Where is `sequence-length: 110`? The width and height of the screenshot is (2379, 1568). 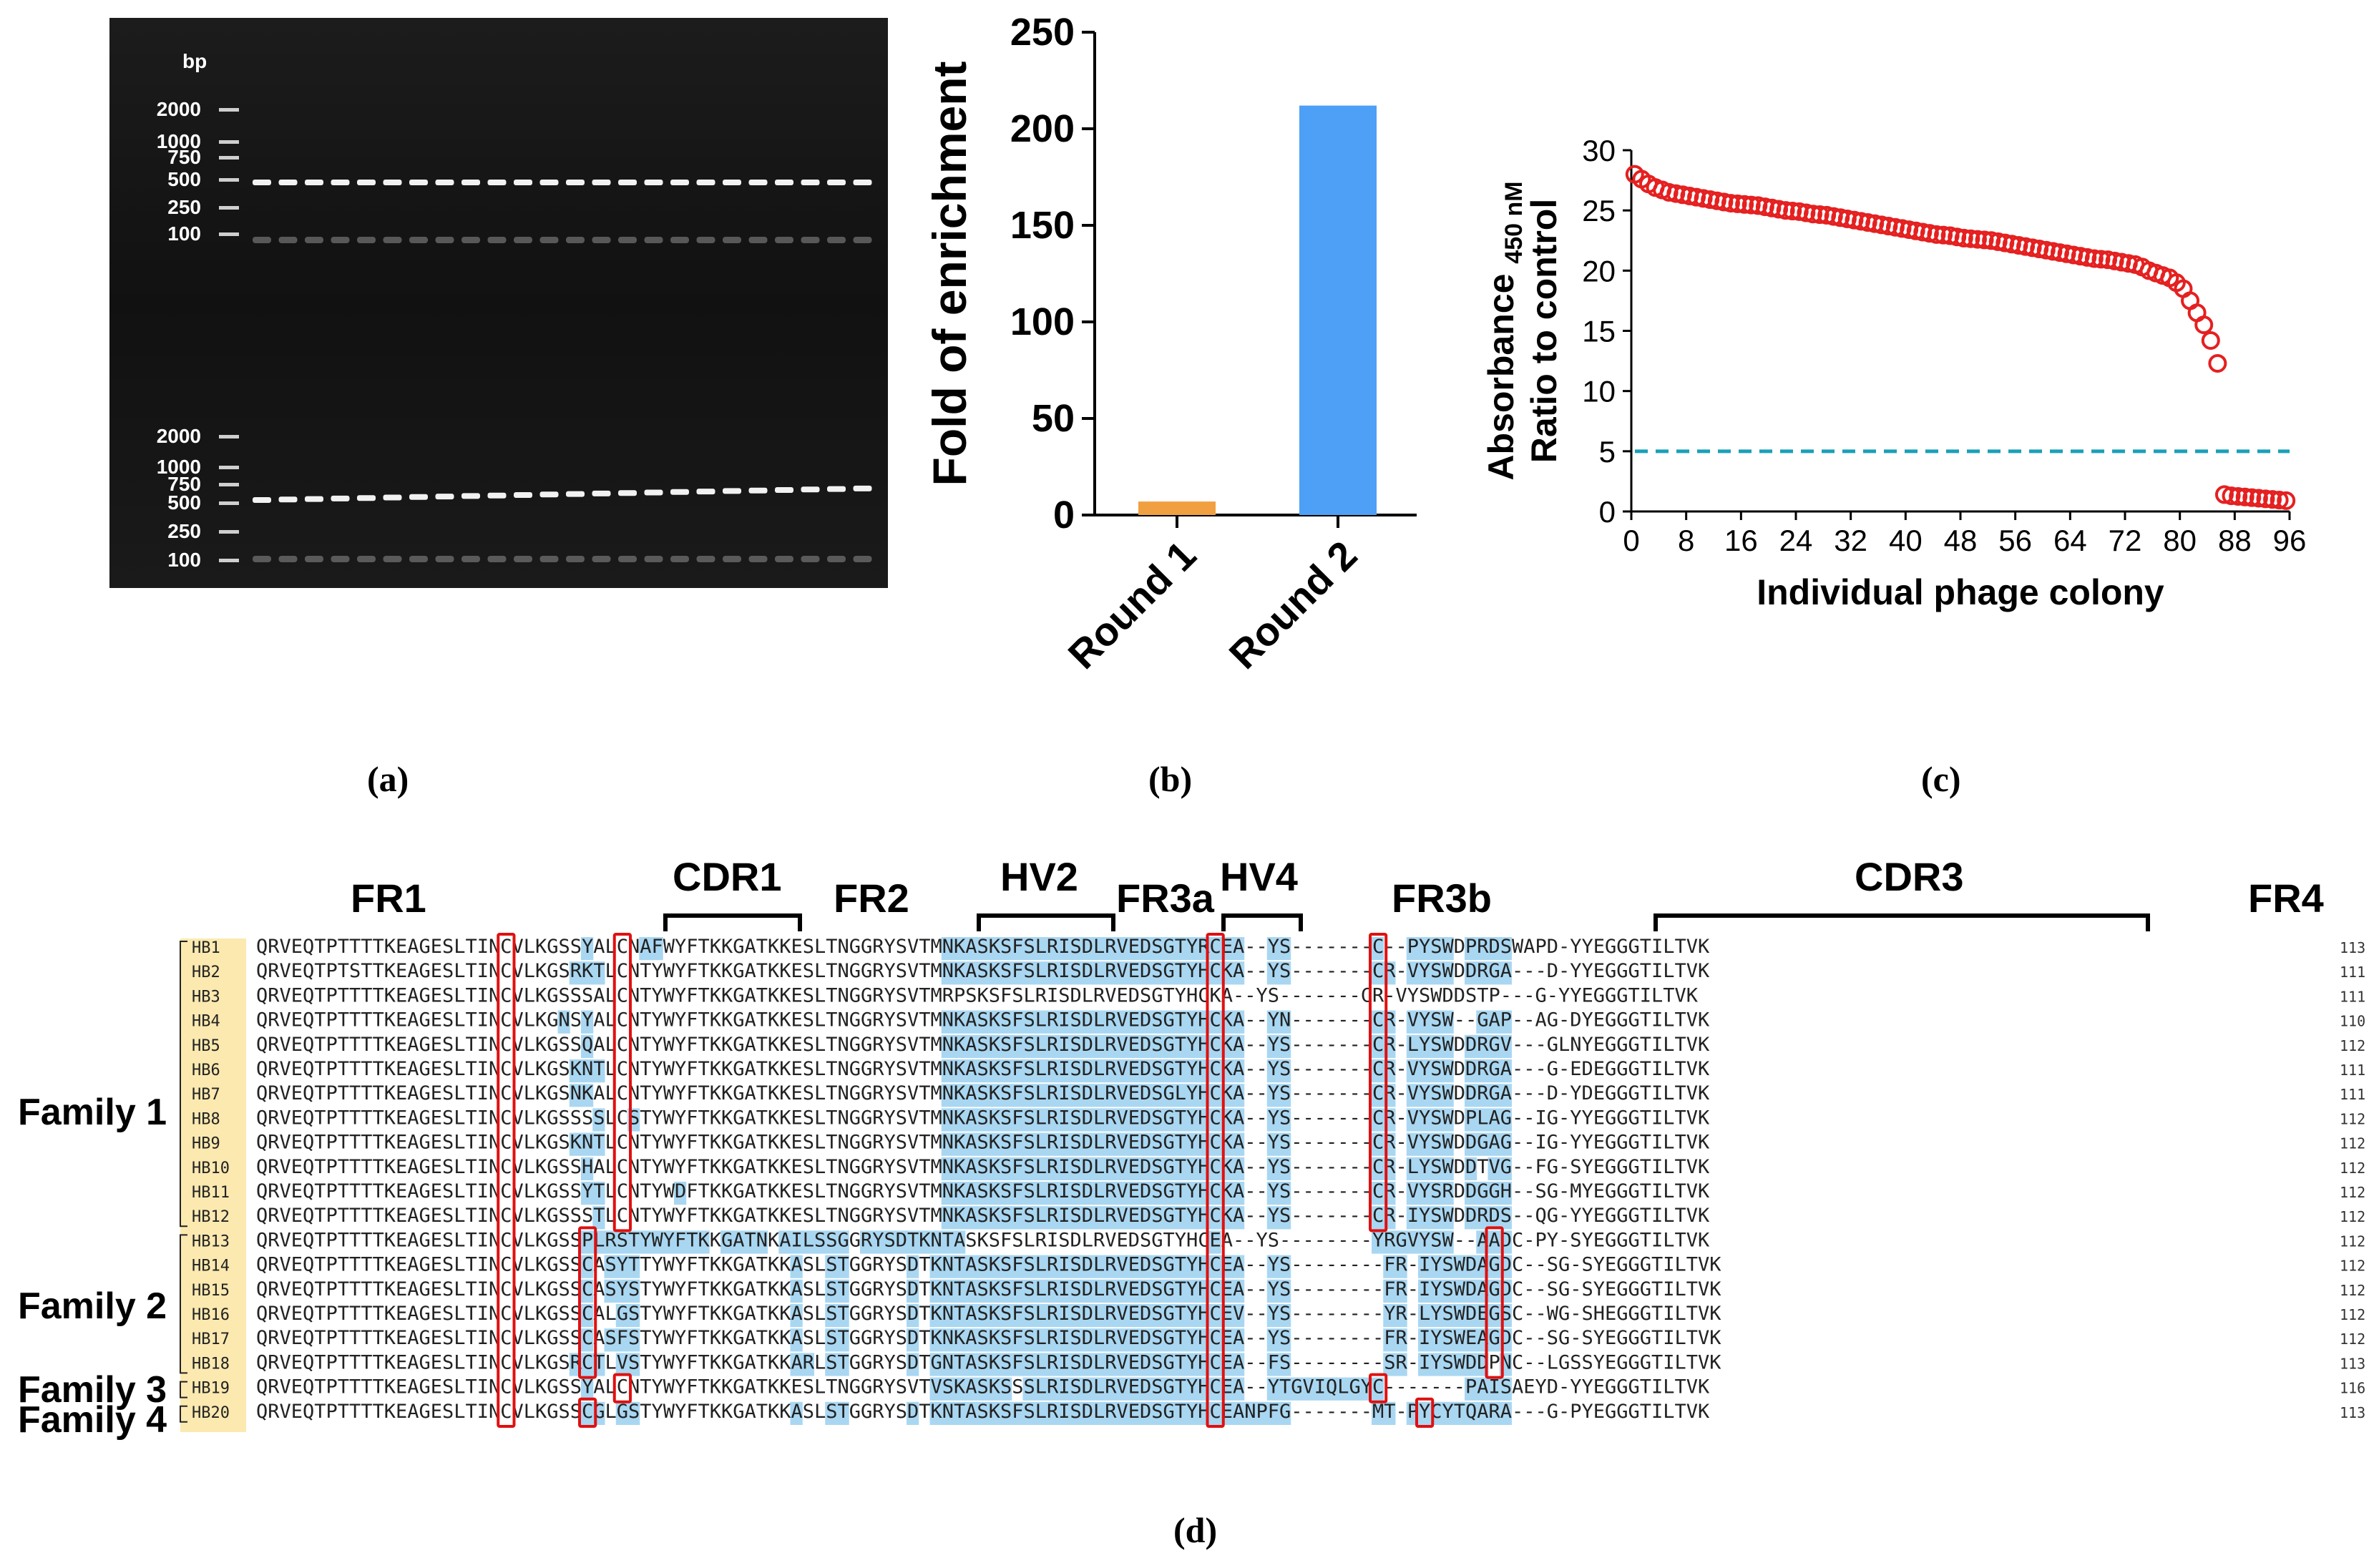
sequence-length: 110 is located at coordinates (2352, 1022).